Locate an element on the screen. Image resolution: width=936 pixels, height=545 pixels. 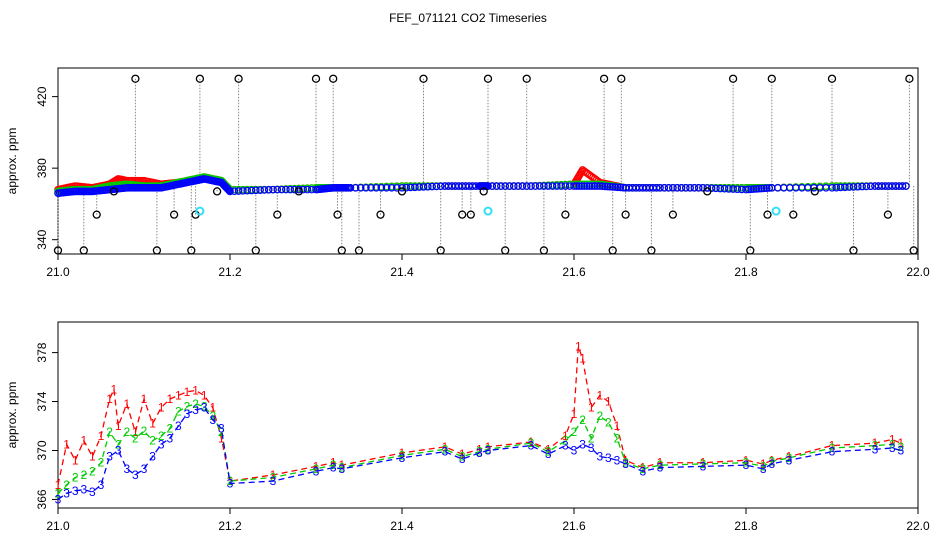
bottom-x-tick-label: 21.4 is located at coordinates (402, 526).